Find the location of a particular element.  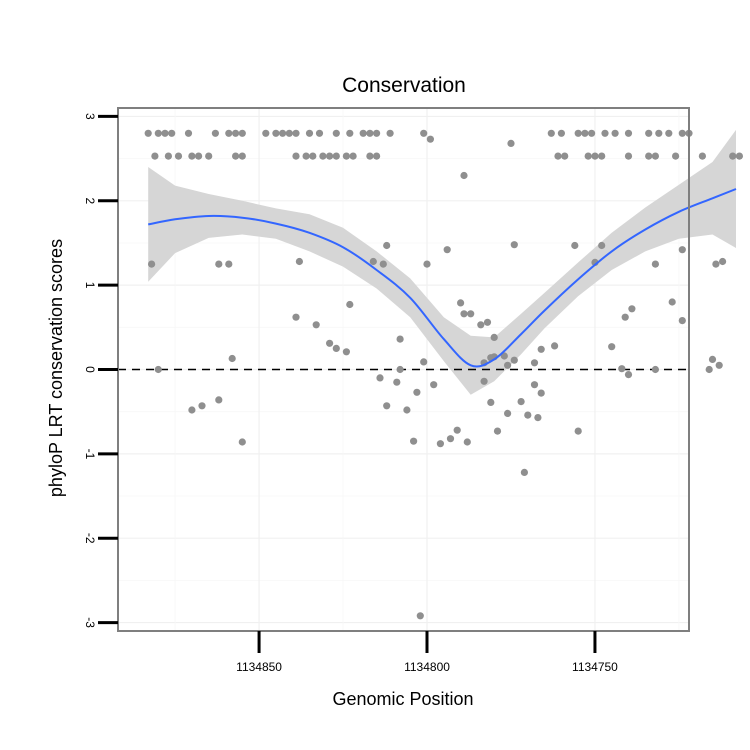

y-tick-label: 0 is located at coordinates (90, 369).